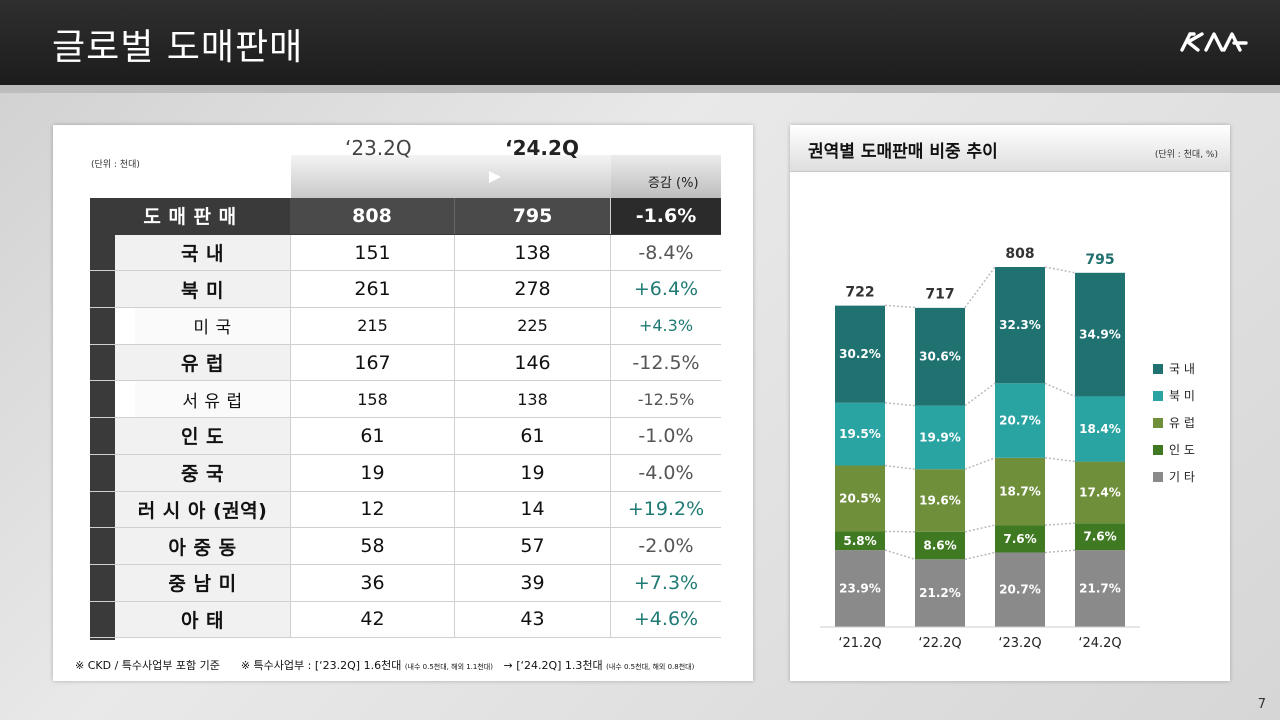  Describe the element at coordinates (457, 177) in the screenshot. I see `arrow-right-icon` at that location.